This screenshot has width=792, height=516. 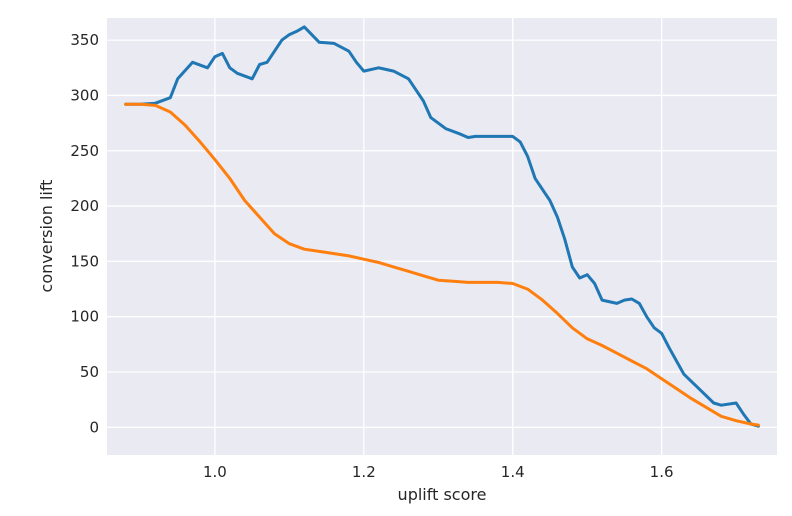 What do you see at coordinates (89, 372) in the screenshot?
I see `y-tick-label: 50` at bounding box center [89, 372].